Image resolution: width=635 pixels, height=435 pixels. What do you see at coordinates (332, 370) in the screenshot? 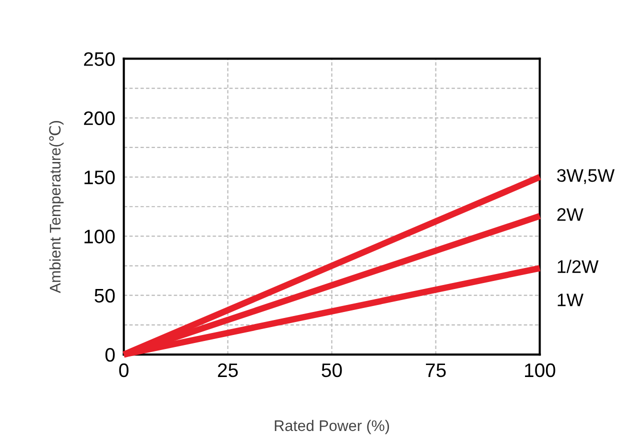
I see `x-tick-label: 50` at bounding box center [332, 370].